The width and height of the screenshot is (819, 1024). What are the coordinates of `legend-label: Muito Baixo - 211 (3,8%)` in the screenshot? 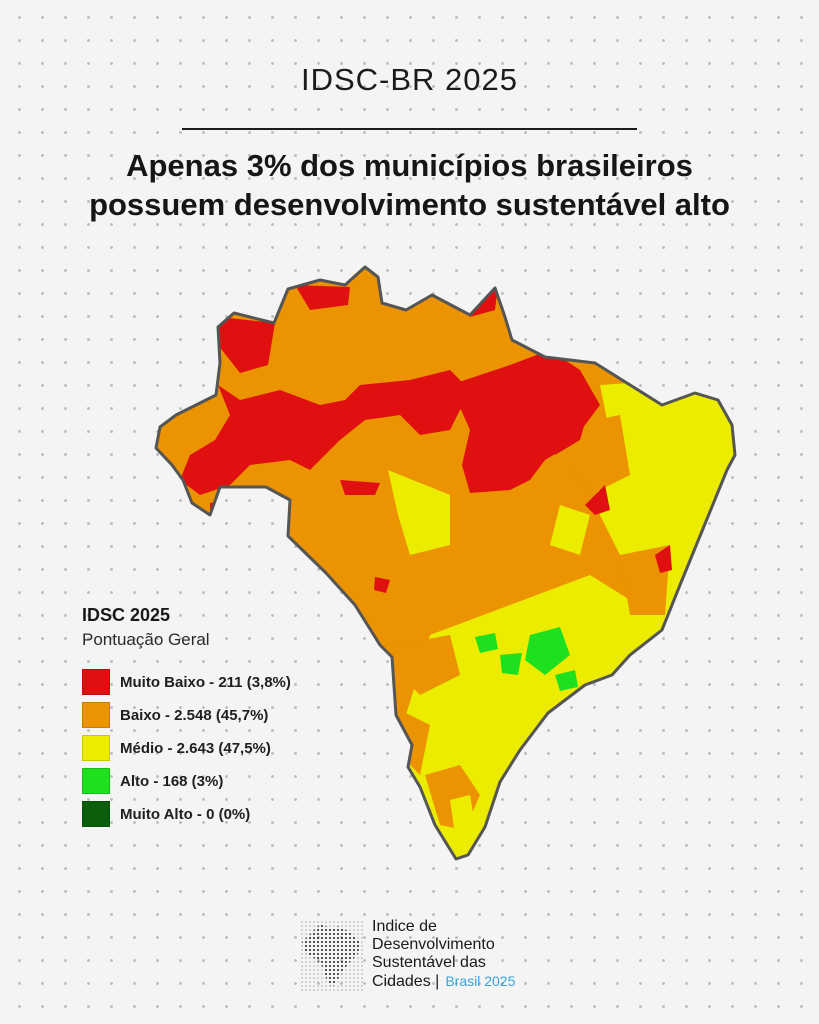 It's located at (205, 682).